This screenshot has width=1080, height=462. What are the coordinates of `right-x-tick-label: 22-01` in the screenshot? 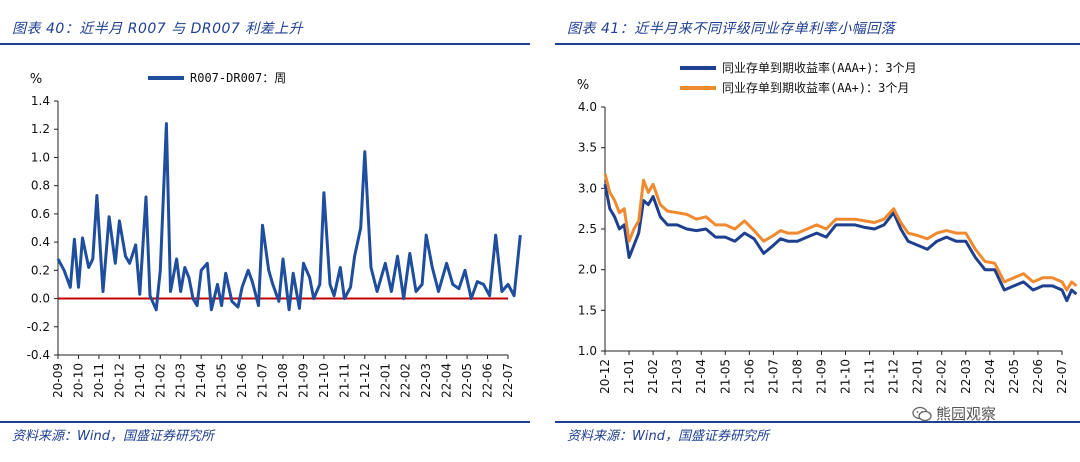 It's located at (918, 376).